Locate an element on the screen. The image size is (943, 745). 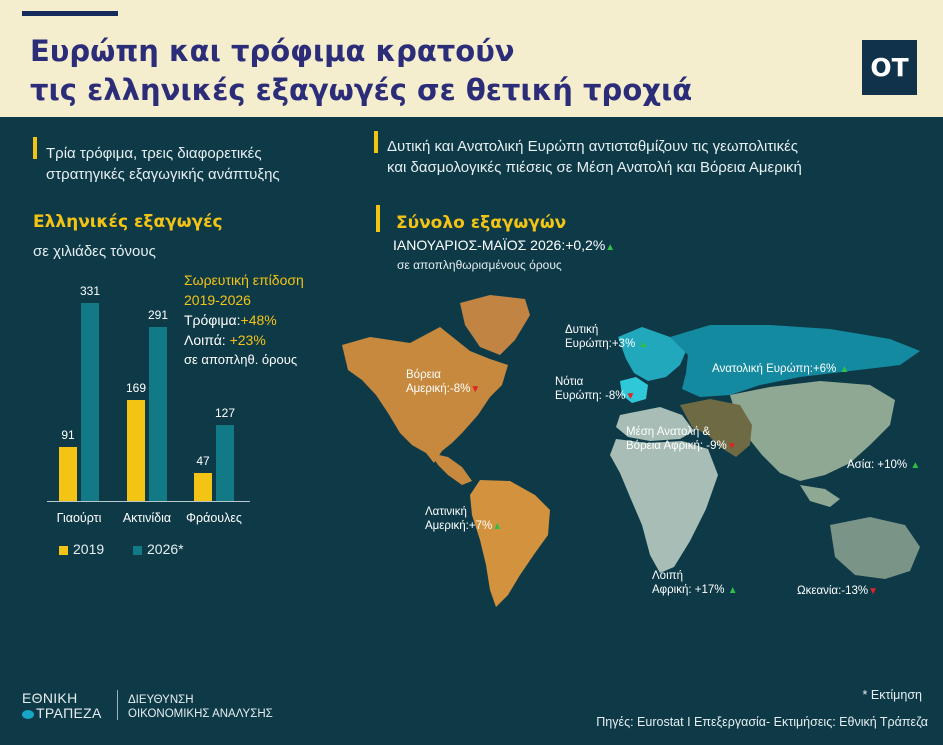
eastern-europe-line2: Ανατολική Ευρώπη:+6% ▲ is located at coordinates (780, 369).